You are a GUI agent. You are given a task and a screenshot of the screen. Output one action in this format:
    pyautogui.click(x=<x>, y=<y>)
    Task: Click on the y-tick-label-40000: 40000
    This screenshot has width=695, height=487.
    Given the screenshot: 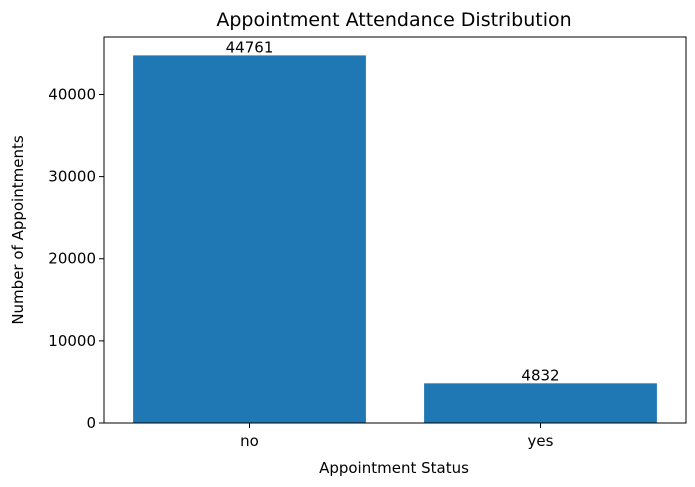 What is the action you would take?
    pyautogui.click(x=72, y=94)
    